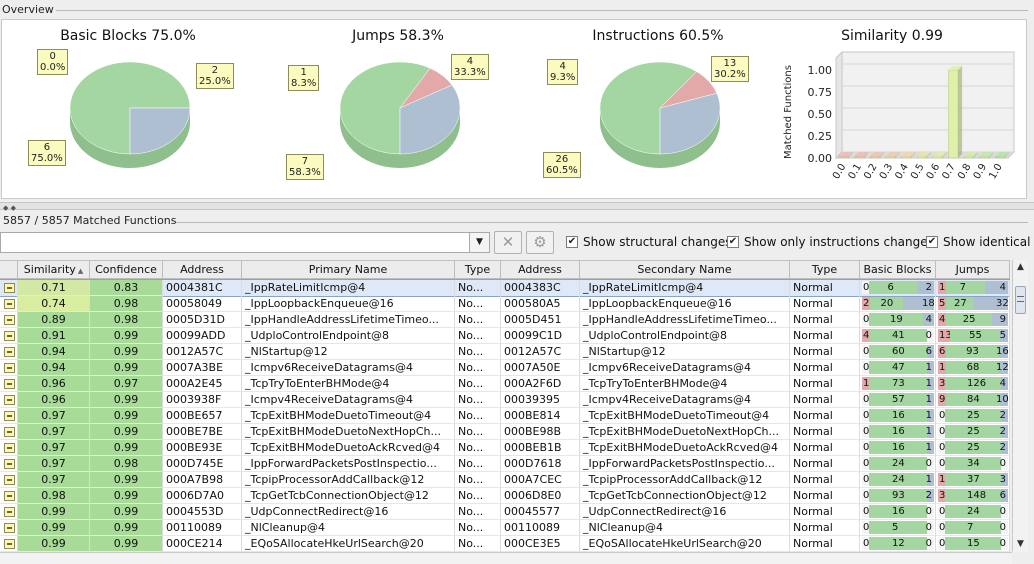  I want to click on primary-address-cell: 000D745E, so click(202, 464).